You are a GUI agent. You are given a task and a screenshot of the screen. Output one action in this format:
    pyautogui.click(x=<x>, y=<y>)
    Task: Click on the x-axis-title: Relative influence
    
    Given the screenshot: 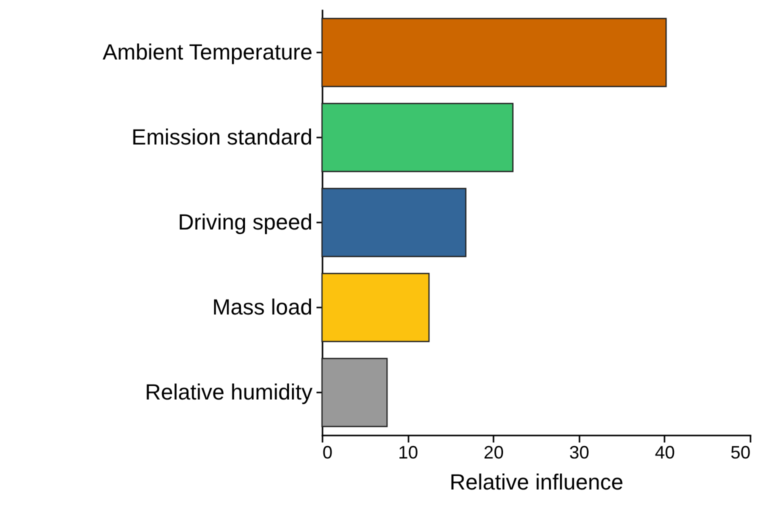 What is the action you would take?
    pyautogui.click(x=537, y=482)
    